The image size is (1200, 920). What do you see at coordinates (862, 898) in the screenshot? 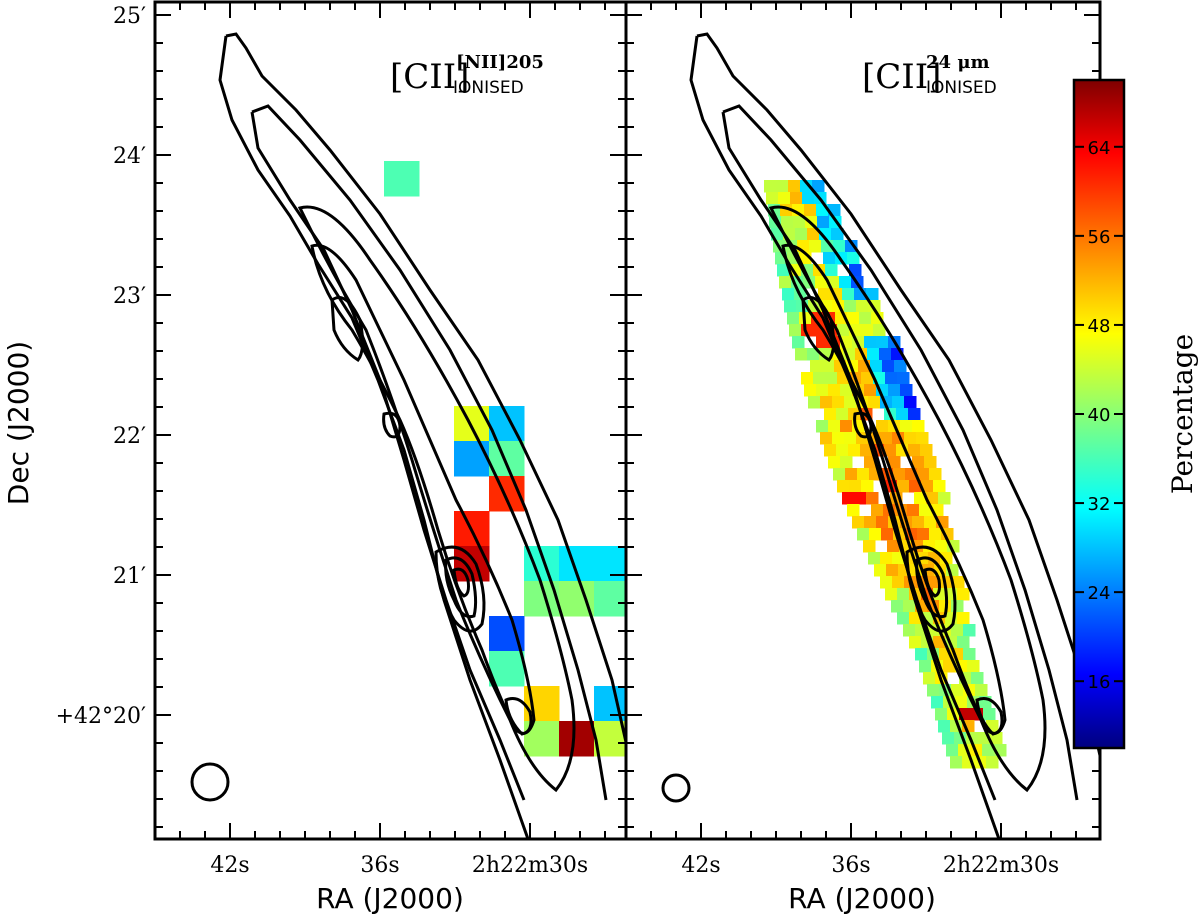
I see `x-axis-title-right: RA (J2000)` at bounding box center [862, 898].